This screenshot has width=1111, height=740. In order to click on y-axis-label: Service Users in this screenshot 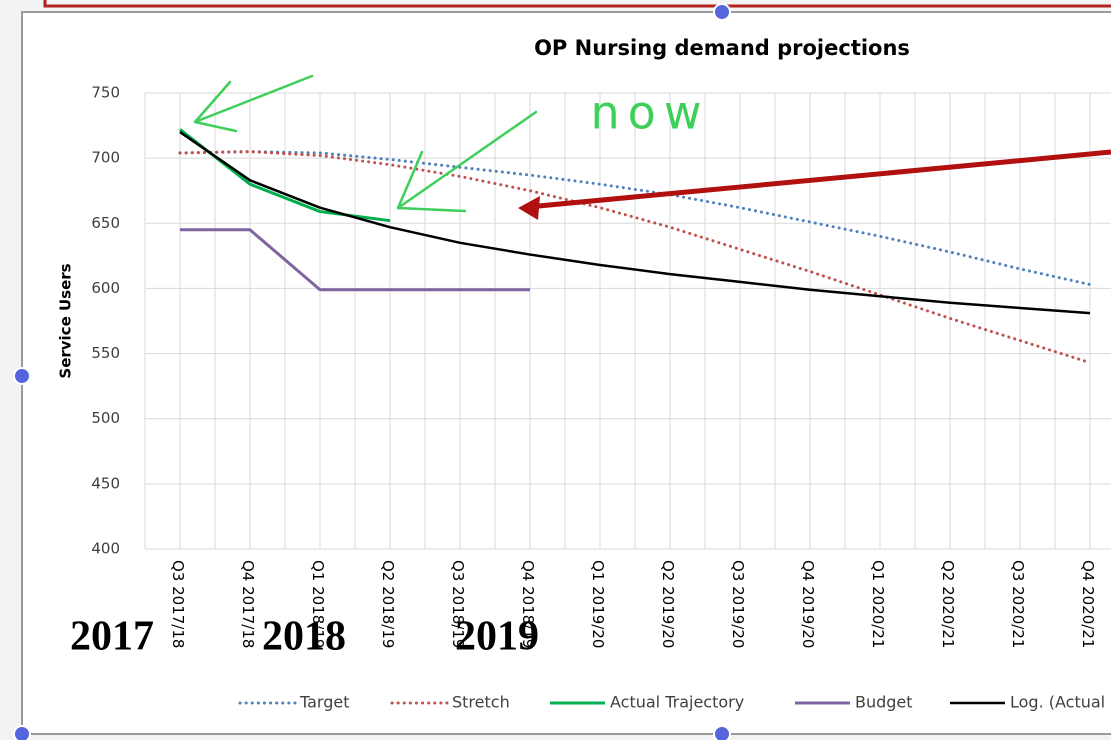, I will do `click(66, 320)`.